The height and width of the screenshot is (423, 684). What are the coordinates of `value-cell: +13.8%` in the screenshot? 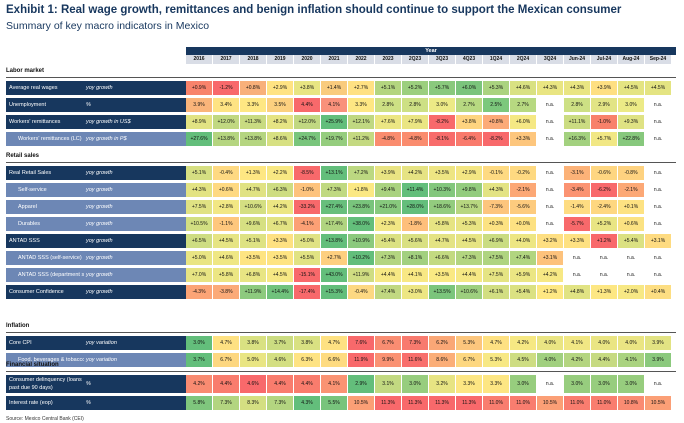 It's located at (334, 241).